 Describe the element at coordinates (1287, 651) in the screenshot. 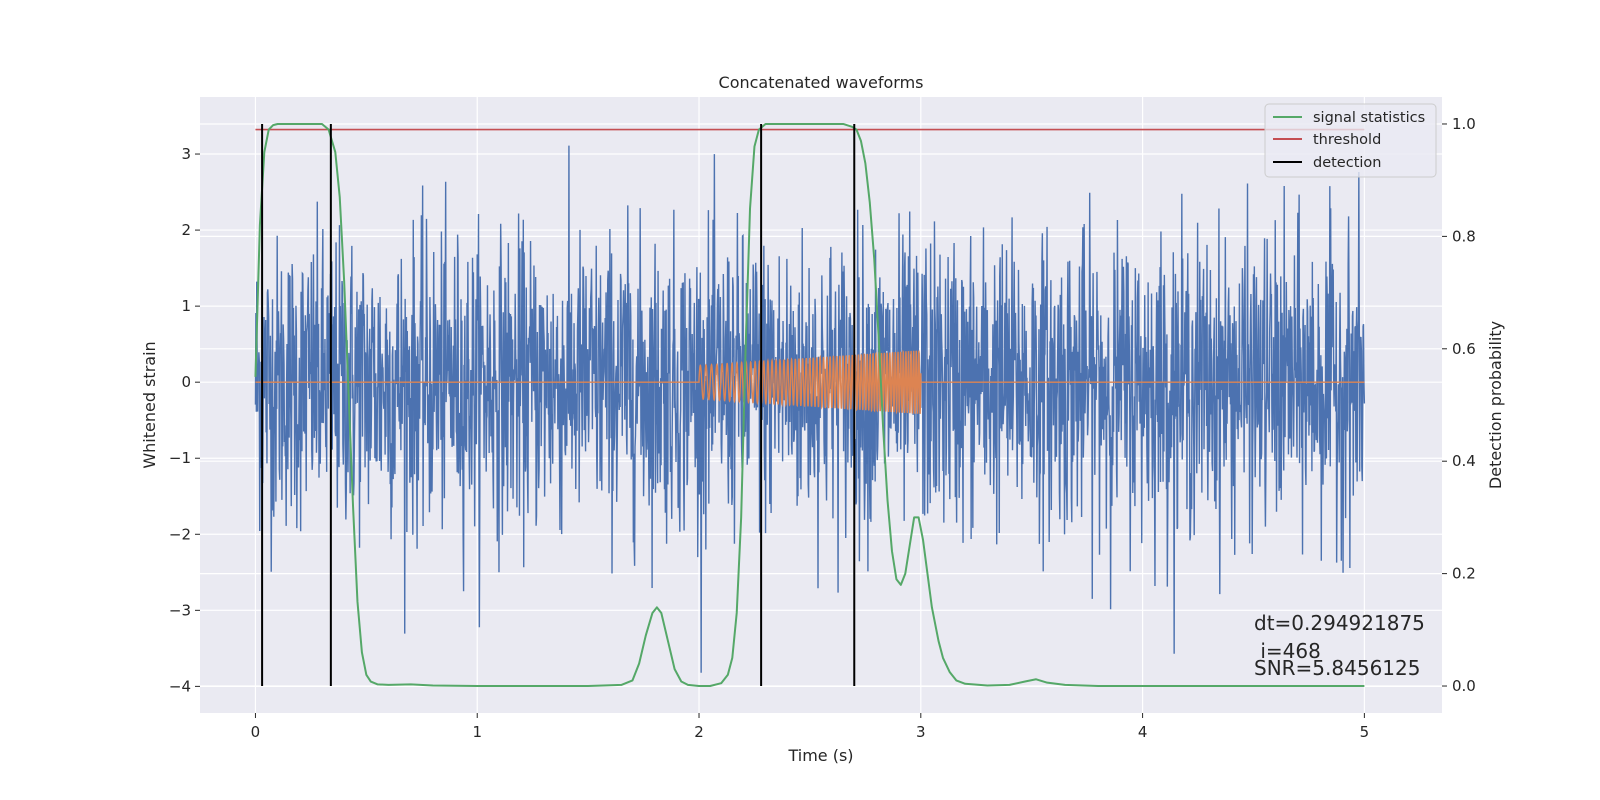

I see `annotation-index: i=468` at that location.